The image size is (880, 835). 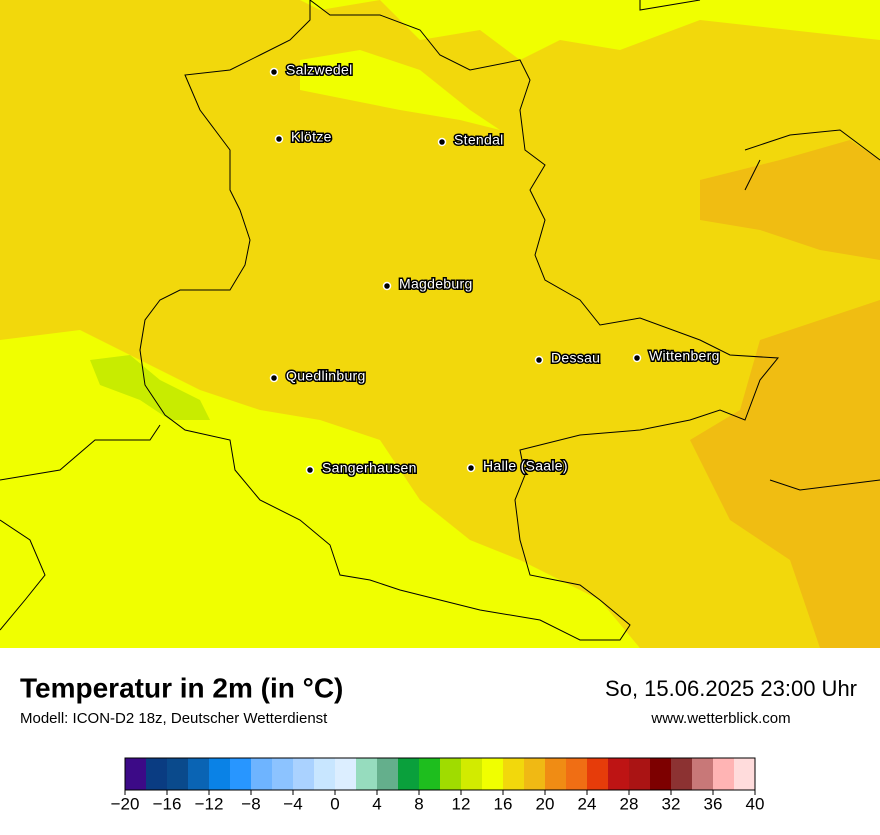 What do you see at coordinates (575, 358) in the screenshot?
I see `city-label: Dessau` at bounding box center [575, 358].